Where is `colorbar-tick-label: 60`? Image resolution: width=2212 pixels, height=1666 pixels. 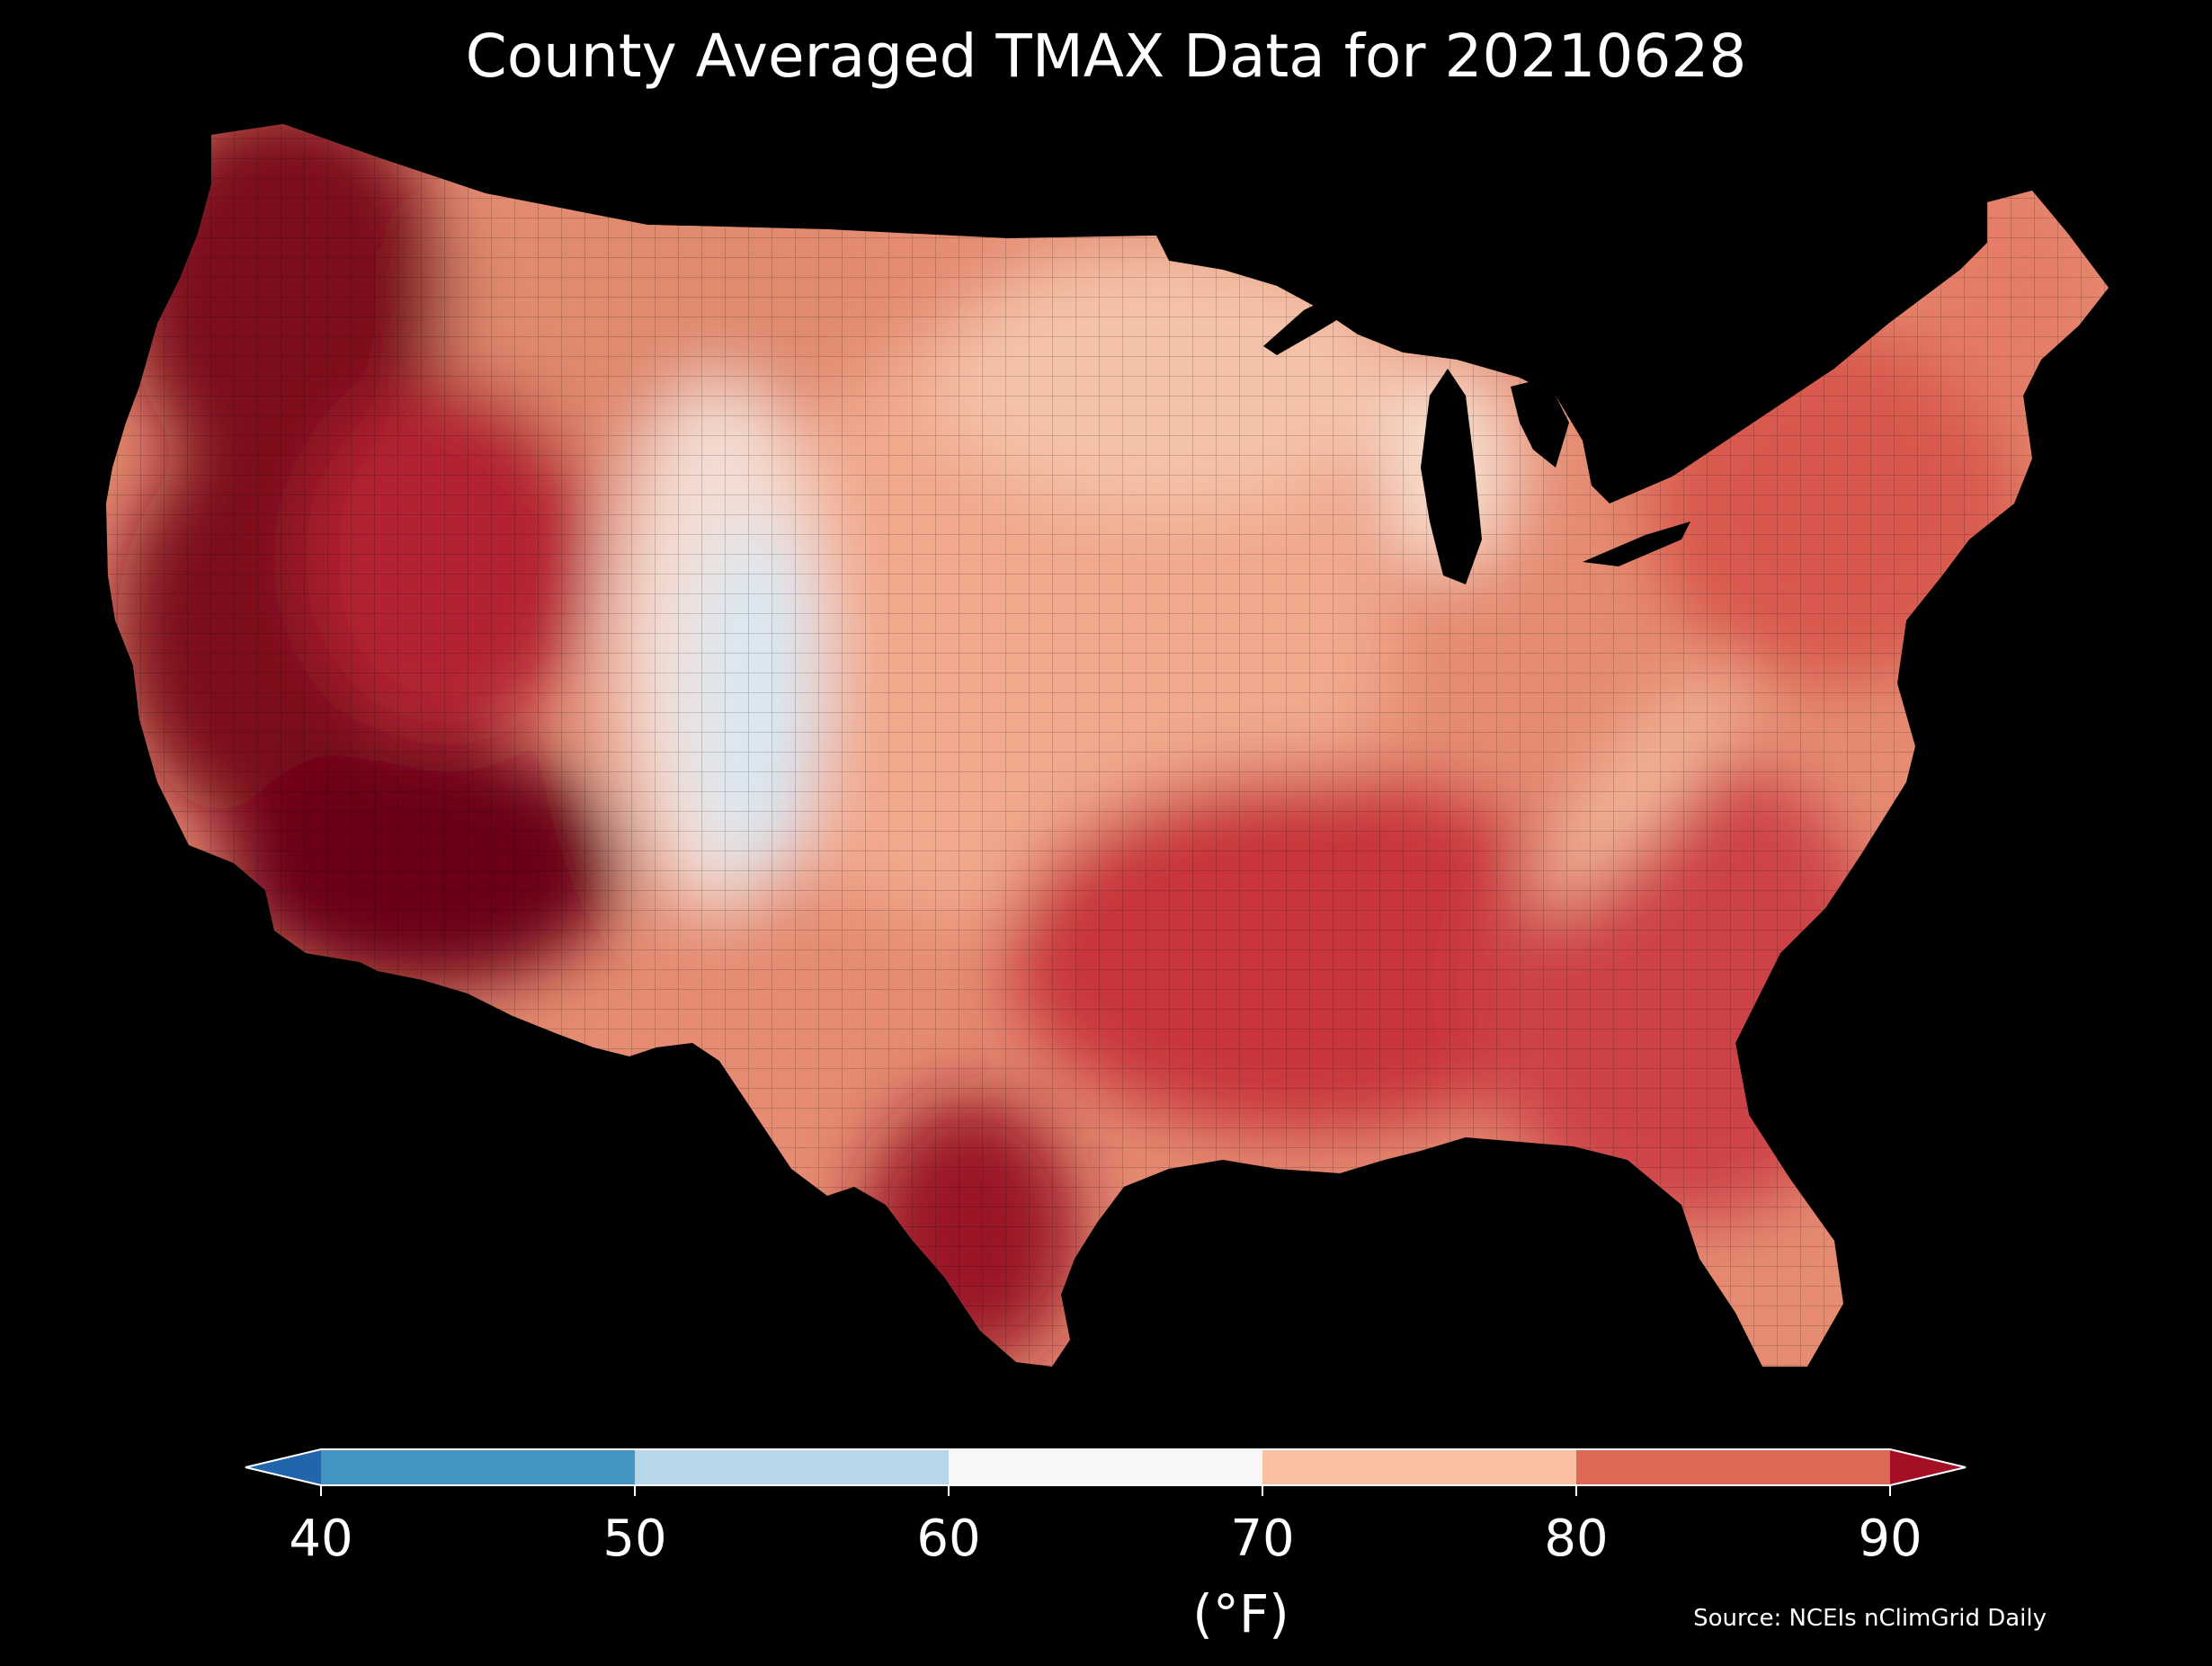 colorbar-tick-label: 60 is located at coordinates (948, 1539).